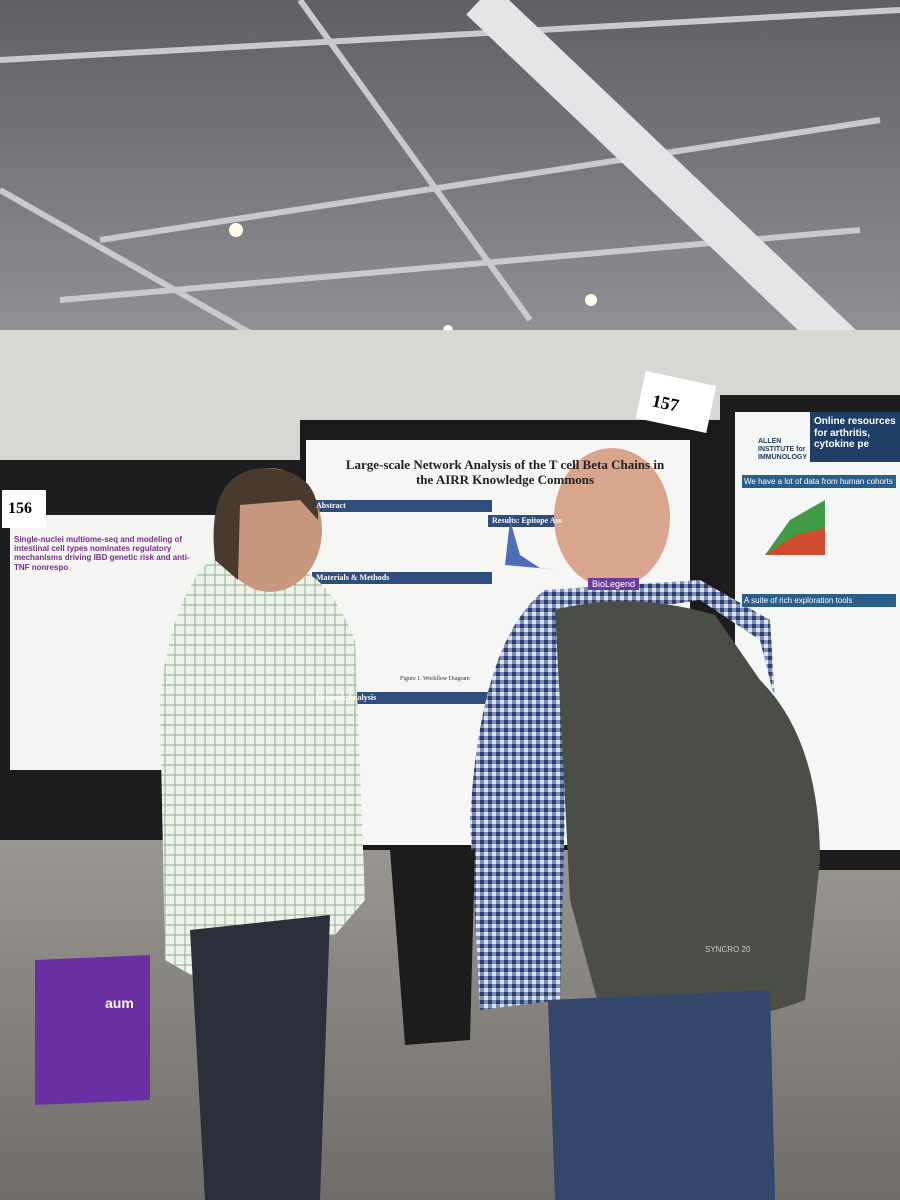  Describe the element at coordinates (782, 450) in the screenshot. I see `institute-logo: ALLEN INSTITUTE for IMMUNOLOGY` at that location.